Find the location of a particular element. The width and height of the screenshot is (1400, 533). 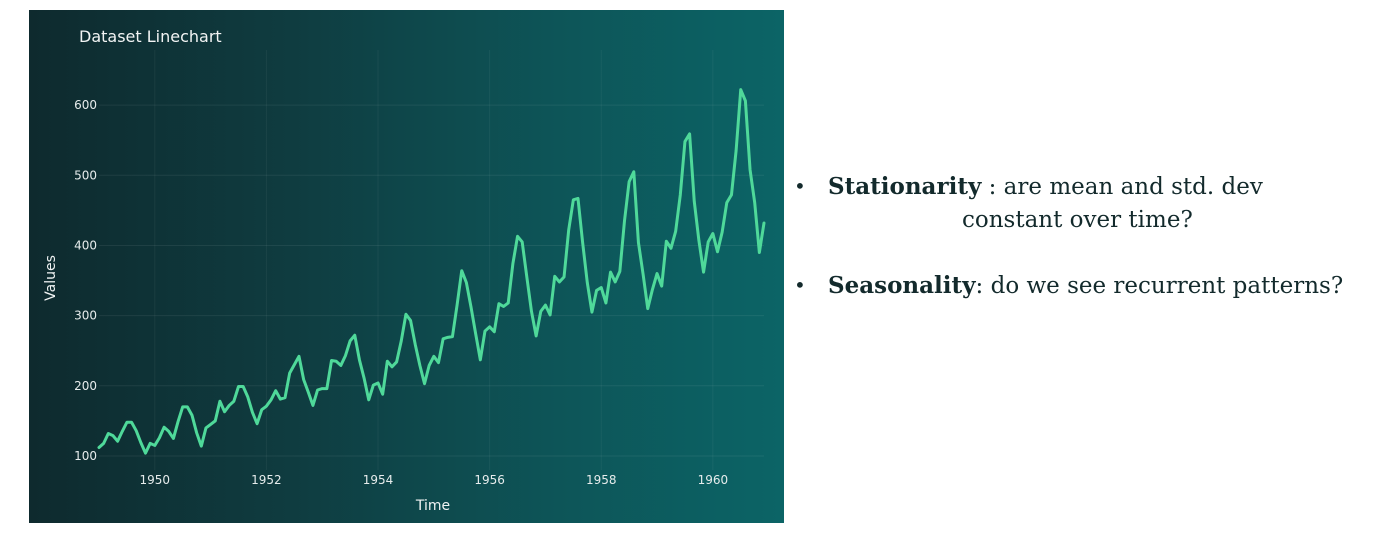

x-axis-ticks: 1950 1952 1954 1956 1958 1960 is located at coordinates (434, 480).